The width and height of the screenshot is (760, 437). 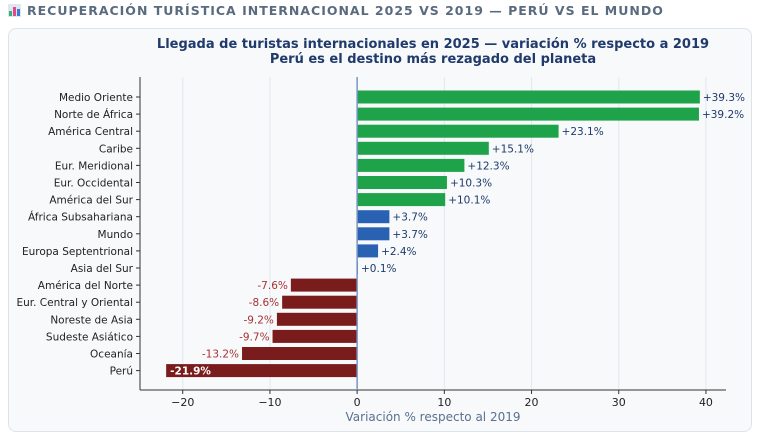 I want to click on y-tick-label: Medio Oriente, so click(x=96, y=98).